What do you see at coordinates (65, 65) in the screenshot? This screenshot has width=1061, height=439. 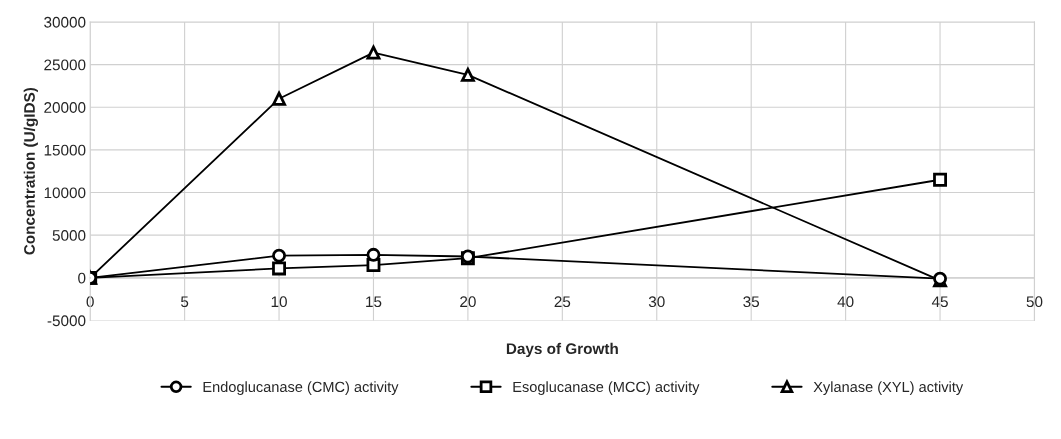 I see `y-tick-label: 25000` at bounding box center [65, 65].